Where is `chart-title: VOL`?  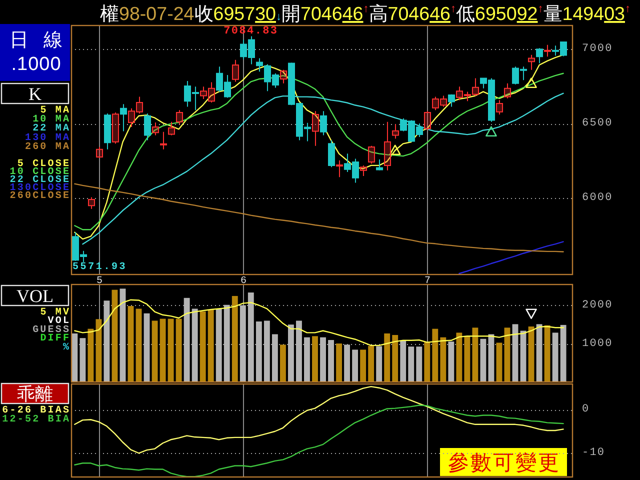
chart-title: VOL is located at coordinates (35, 296).